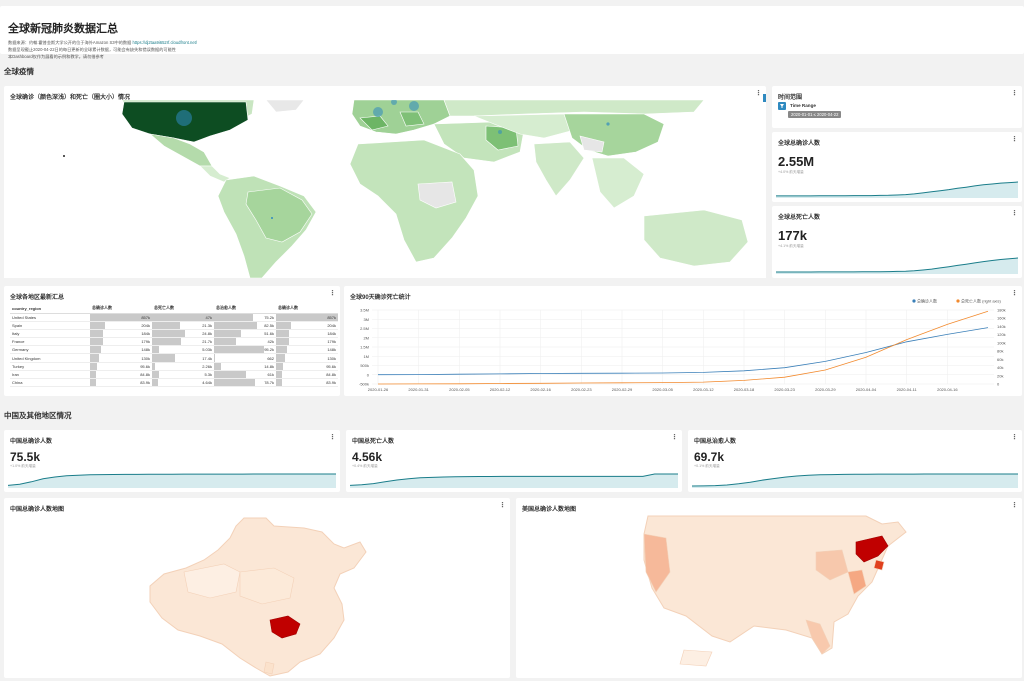 Image resolution: width=1024 pixels, height=681 pixels. Describe the element at coordinates (500, 389) in the screenshot. I see `x-tick-label: 2020-02-12` at that location.